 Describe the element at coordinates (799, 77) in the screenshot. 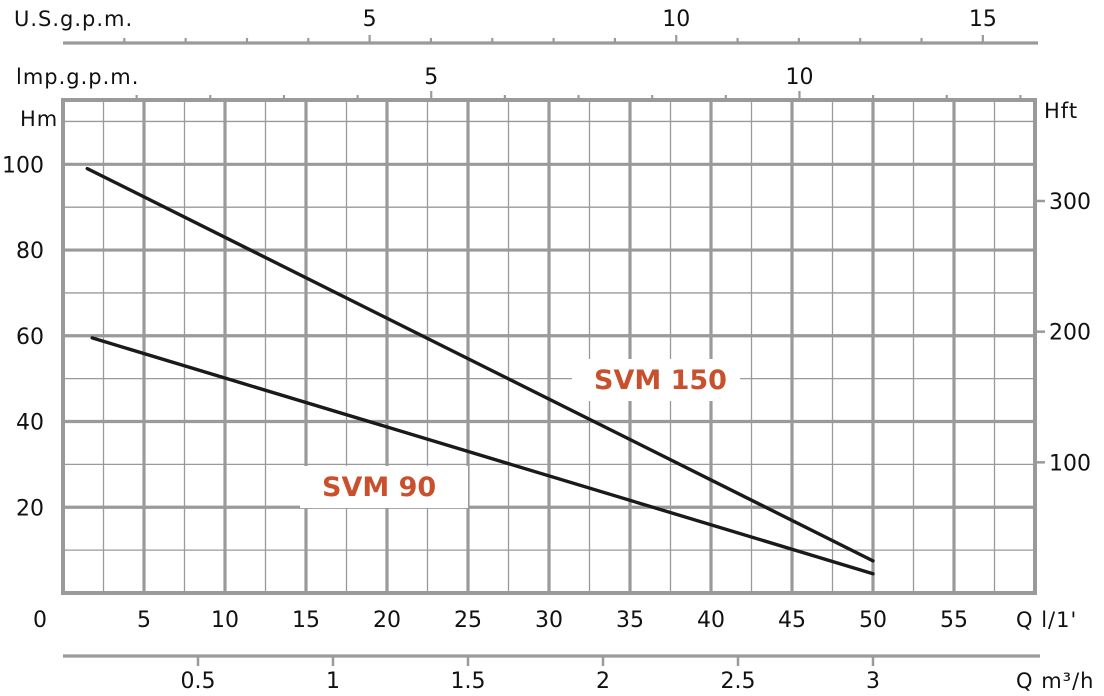

I see `top-imp-tick-label: 10` at that location.